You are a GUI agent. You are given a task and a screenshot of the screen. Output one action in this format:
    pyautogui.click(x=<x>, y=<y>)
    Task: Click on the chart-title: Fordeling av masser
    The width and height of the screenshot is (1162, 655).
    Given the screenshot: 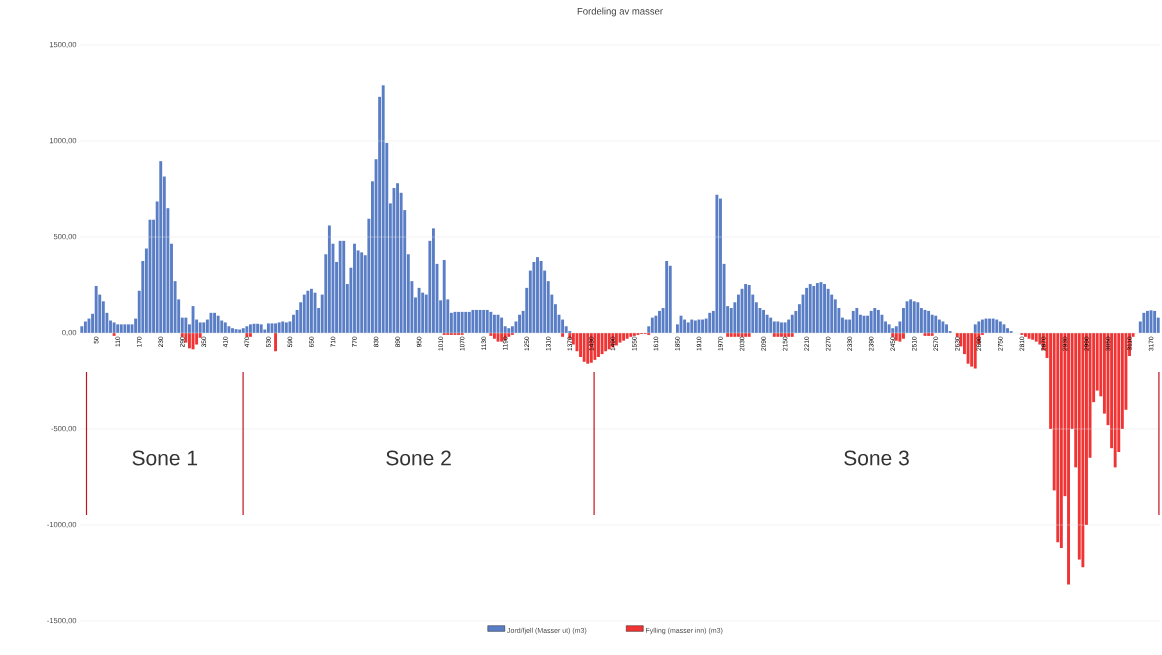 What is the action you would take?
    pyautogui.click(x=620, y=12)
    